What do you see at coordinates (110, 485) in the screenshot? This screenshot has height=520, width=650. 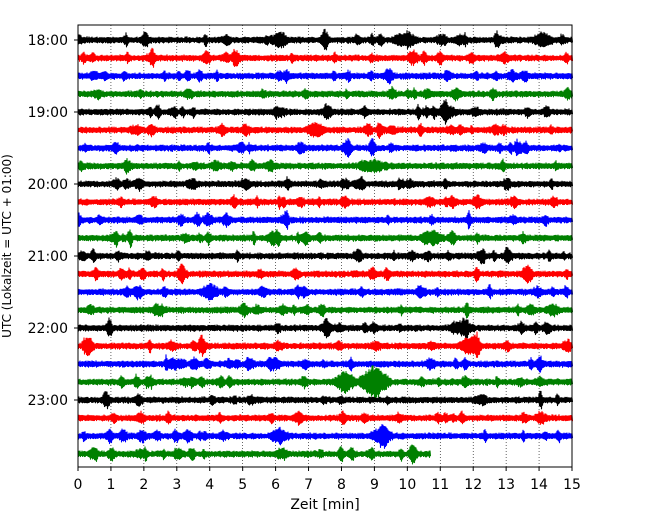 I see `x-tick-label: 1` at bounding box center [110, 485].